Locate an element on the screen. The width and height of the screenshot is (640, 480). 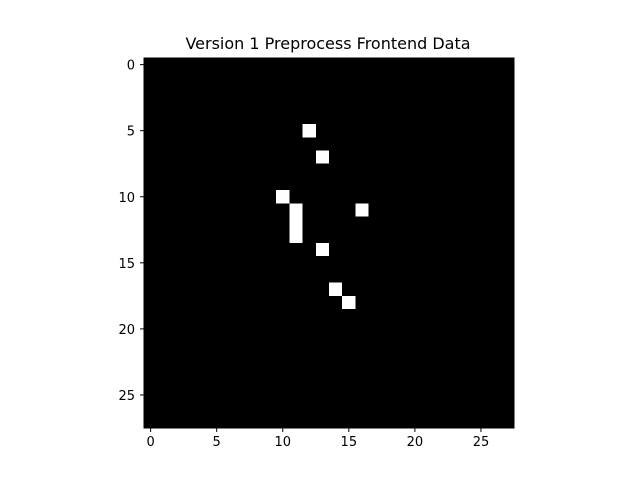
y-axis: 0 5 10 15 20 25 is located at coordinates (131, 231).